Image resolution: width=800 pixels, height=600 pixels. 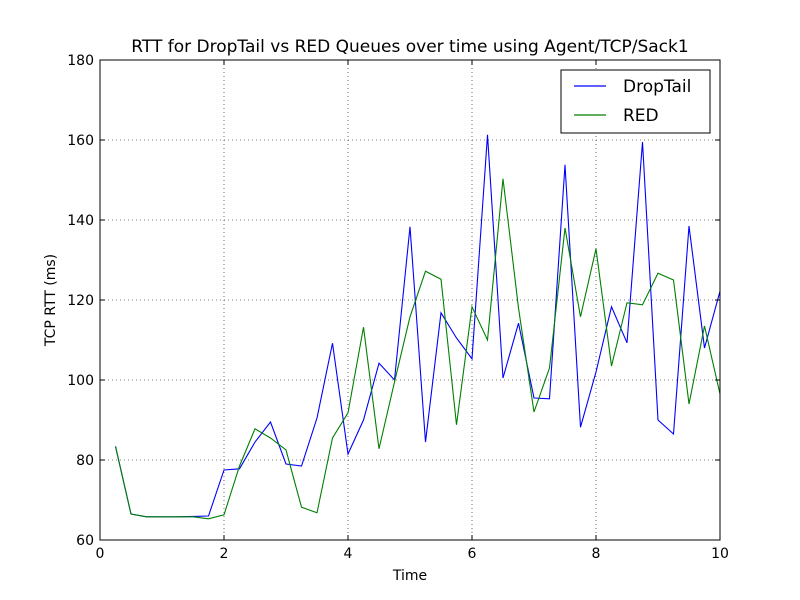 What do you see at coordinates (85, 541) in the screenshot?
I see `y-tick-label: 60` at bounding box center [85, 541].